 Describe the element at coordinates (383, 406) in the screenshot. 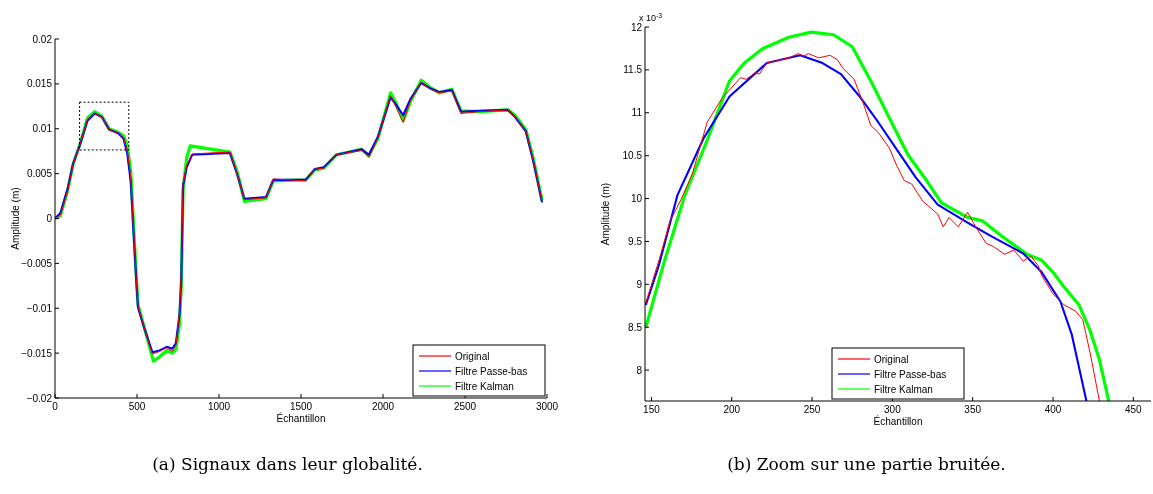

I see `x-tick-label: 2000` at that location.